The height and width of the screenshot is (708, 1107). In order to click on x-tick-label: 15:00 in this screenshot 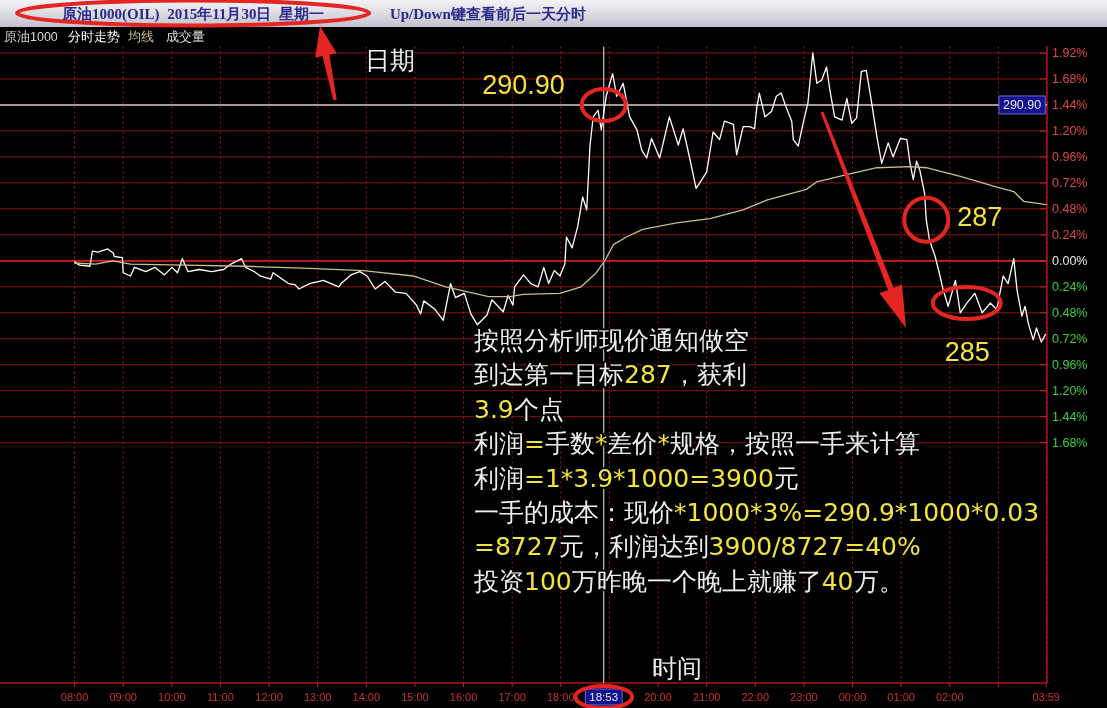, I will do `click(415, 697)`.